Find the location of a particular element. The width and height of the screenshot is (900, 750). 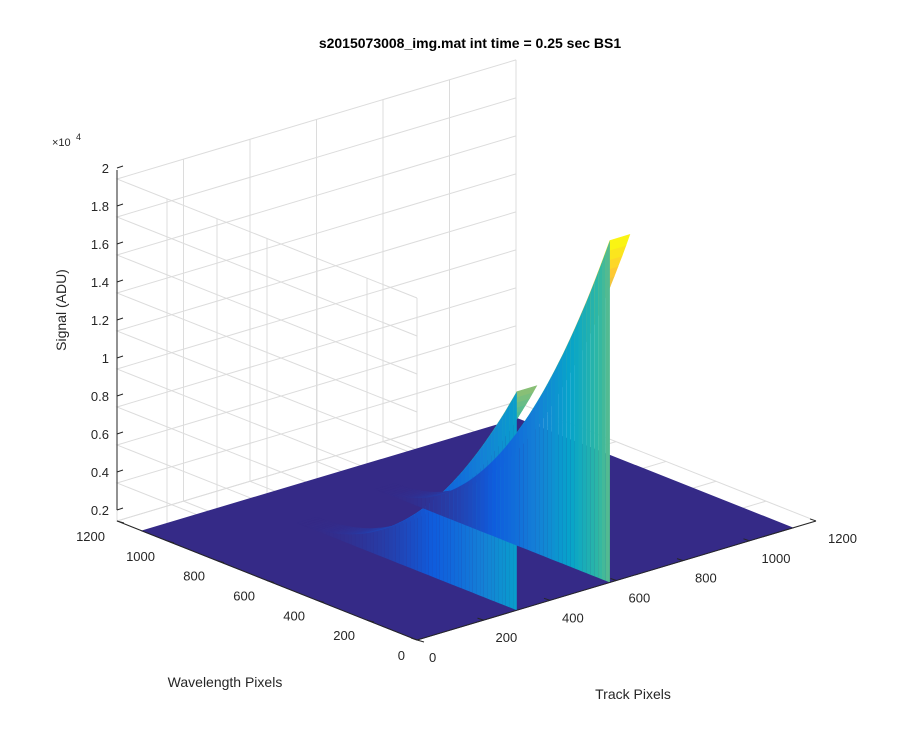

peak-top-strip is located at coordinates (618, 243).